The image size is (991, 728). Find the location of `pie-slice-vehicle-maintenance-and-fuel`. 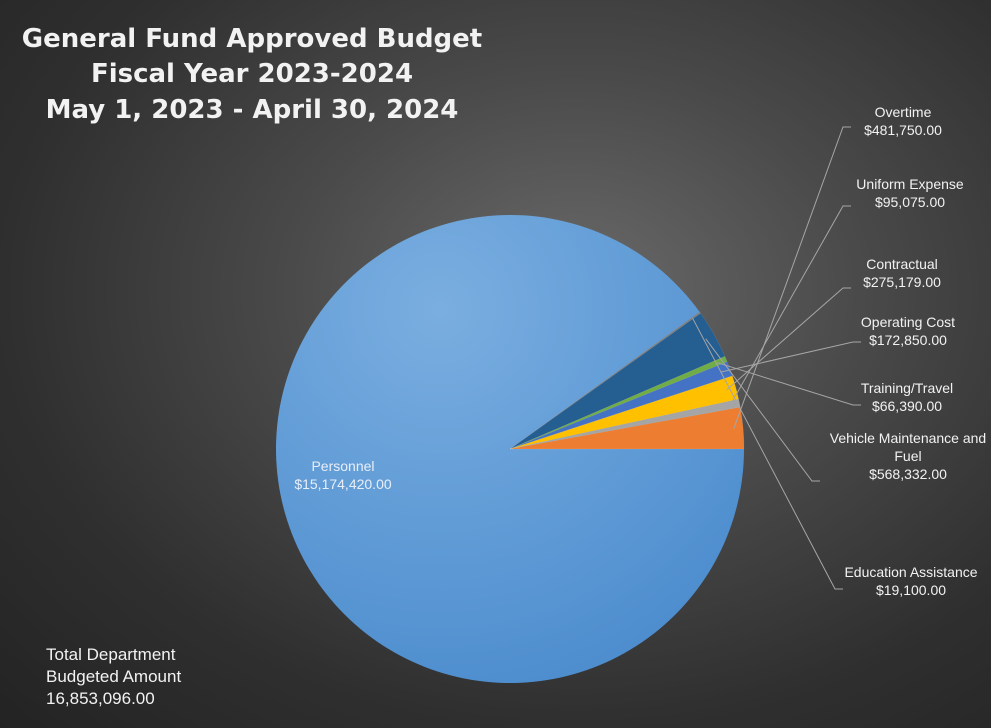

pie-slice-vehicle-maintenance-and-fuel is located at coordinates (617, 381).